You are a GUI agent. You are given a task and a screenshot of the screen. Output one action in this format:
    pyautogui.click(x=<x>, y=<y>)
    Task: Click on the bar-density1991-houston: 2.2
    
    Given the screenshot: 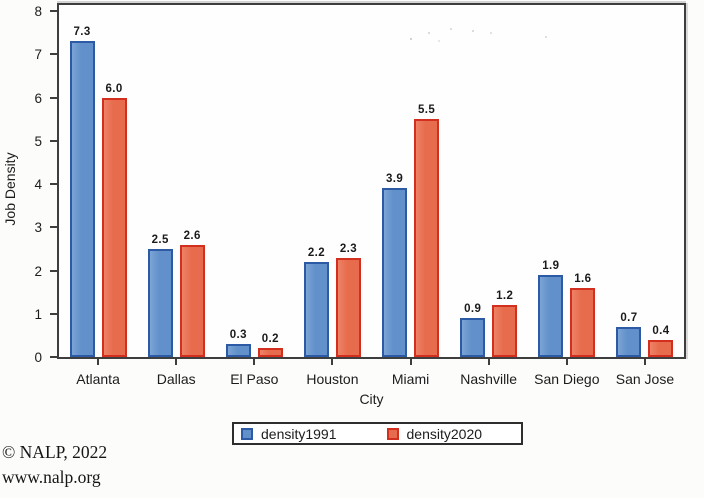 What is the action you would take?
    pyautogui.click(x=316, y=302)
    